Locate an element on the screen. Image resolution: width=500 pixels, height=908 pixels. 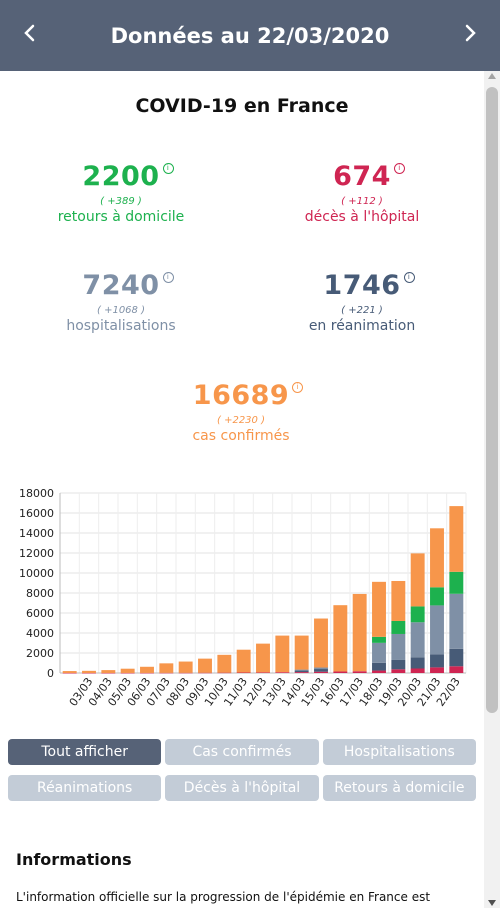
stat-deces-label: décès à l'hôpital is located at coordinates (362, 217).